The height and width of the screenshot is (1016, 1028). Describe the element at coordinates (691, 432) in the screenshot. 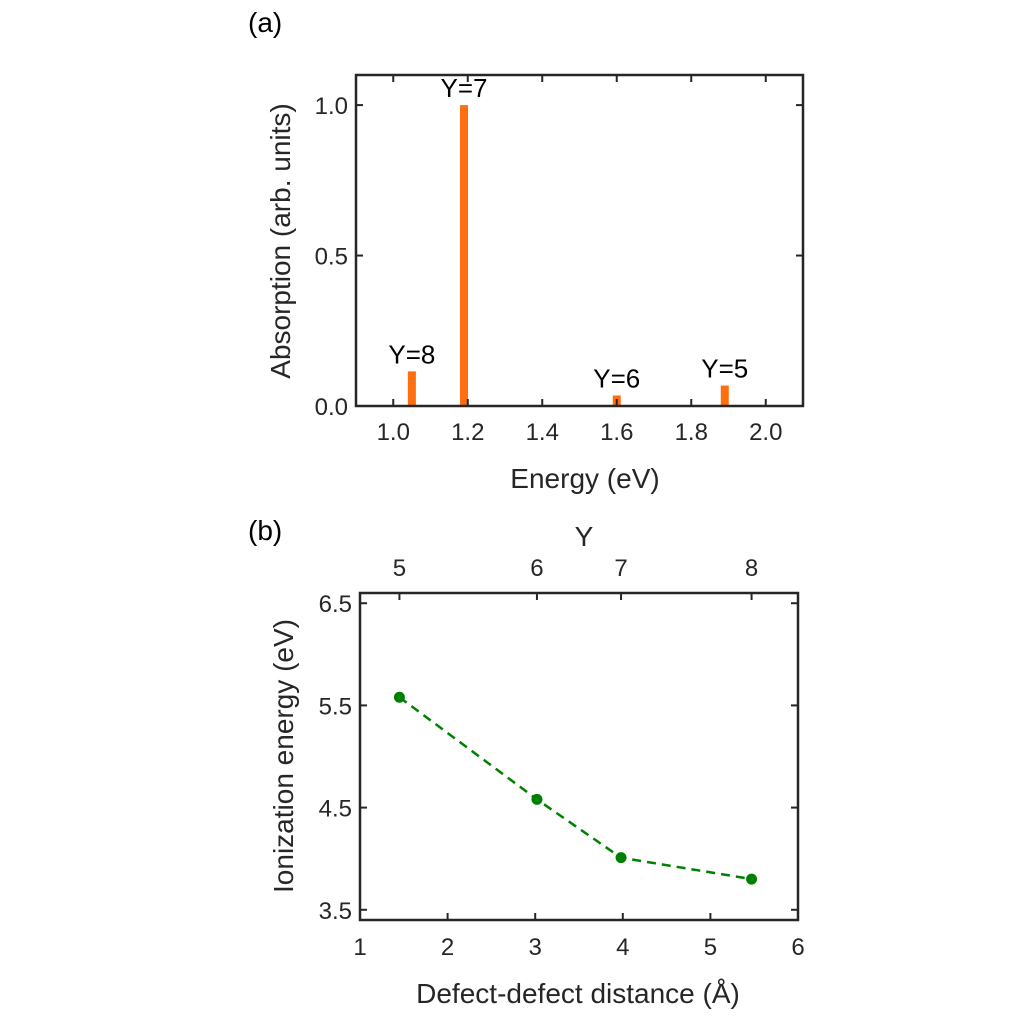

I see `a-xtick-label-4: 1.8` at that location.